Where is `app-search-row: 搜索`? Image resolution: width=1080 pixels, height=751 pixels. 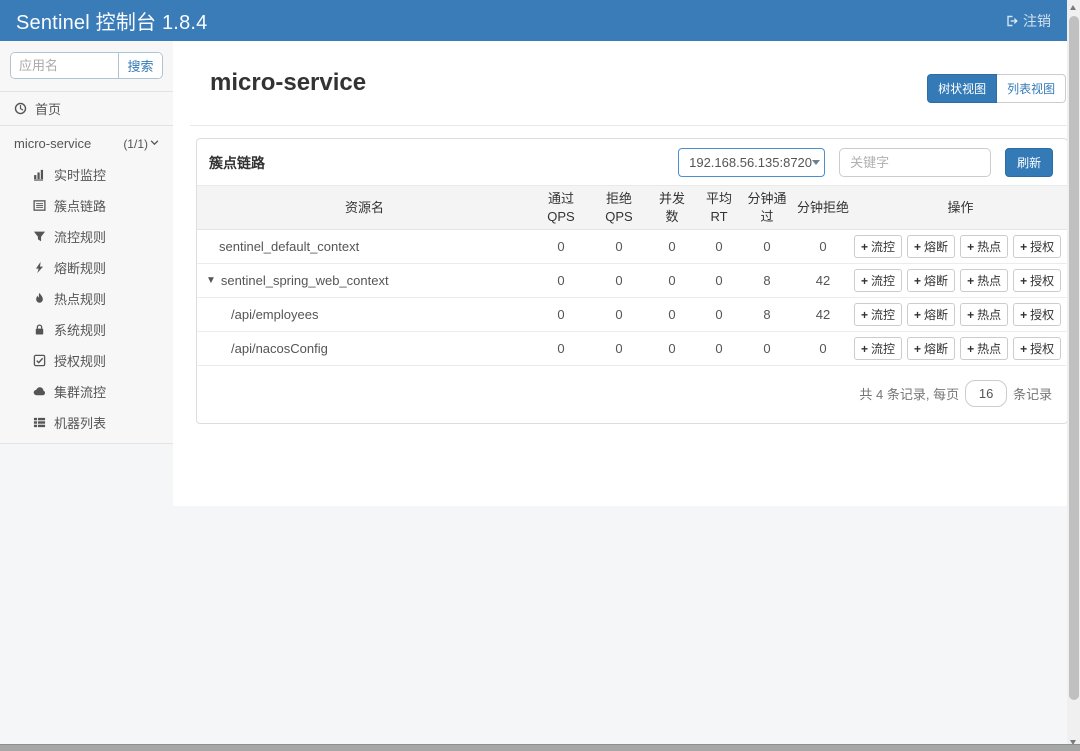
app-search-row: 搜索 is located at coordinates (86, 66).